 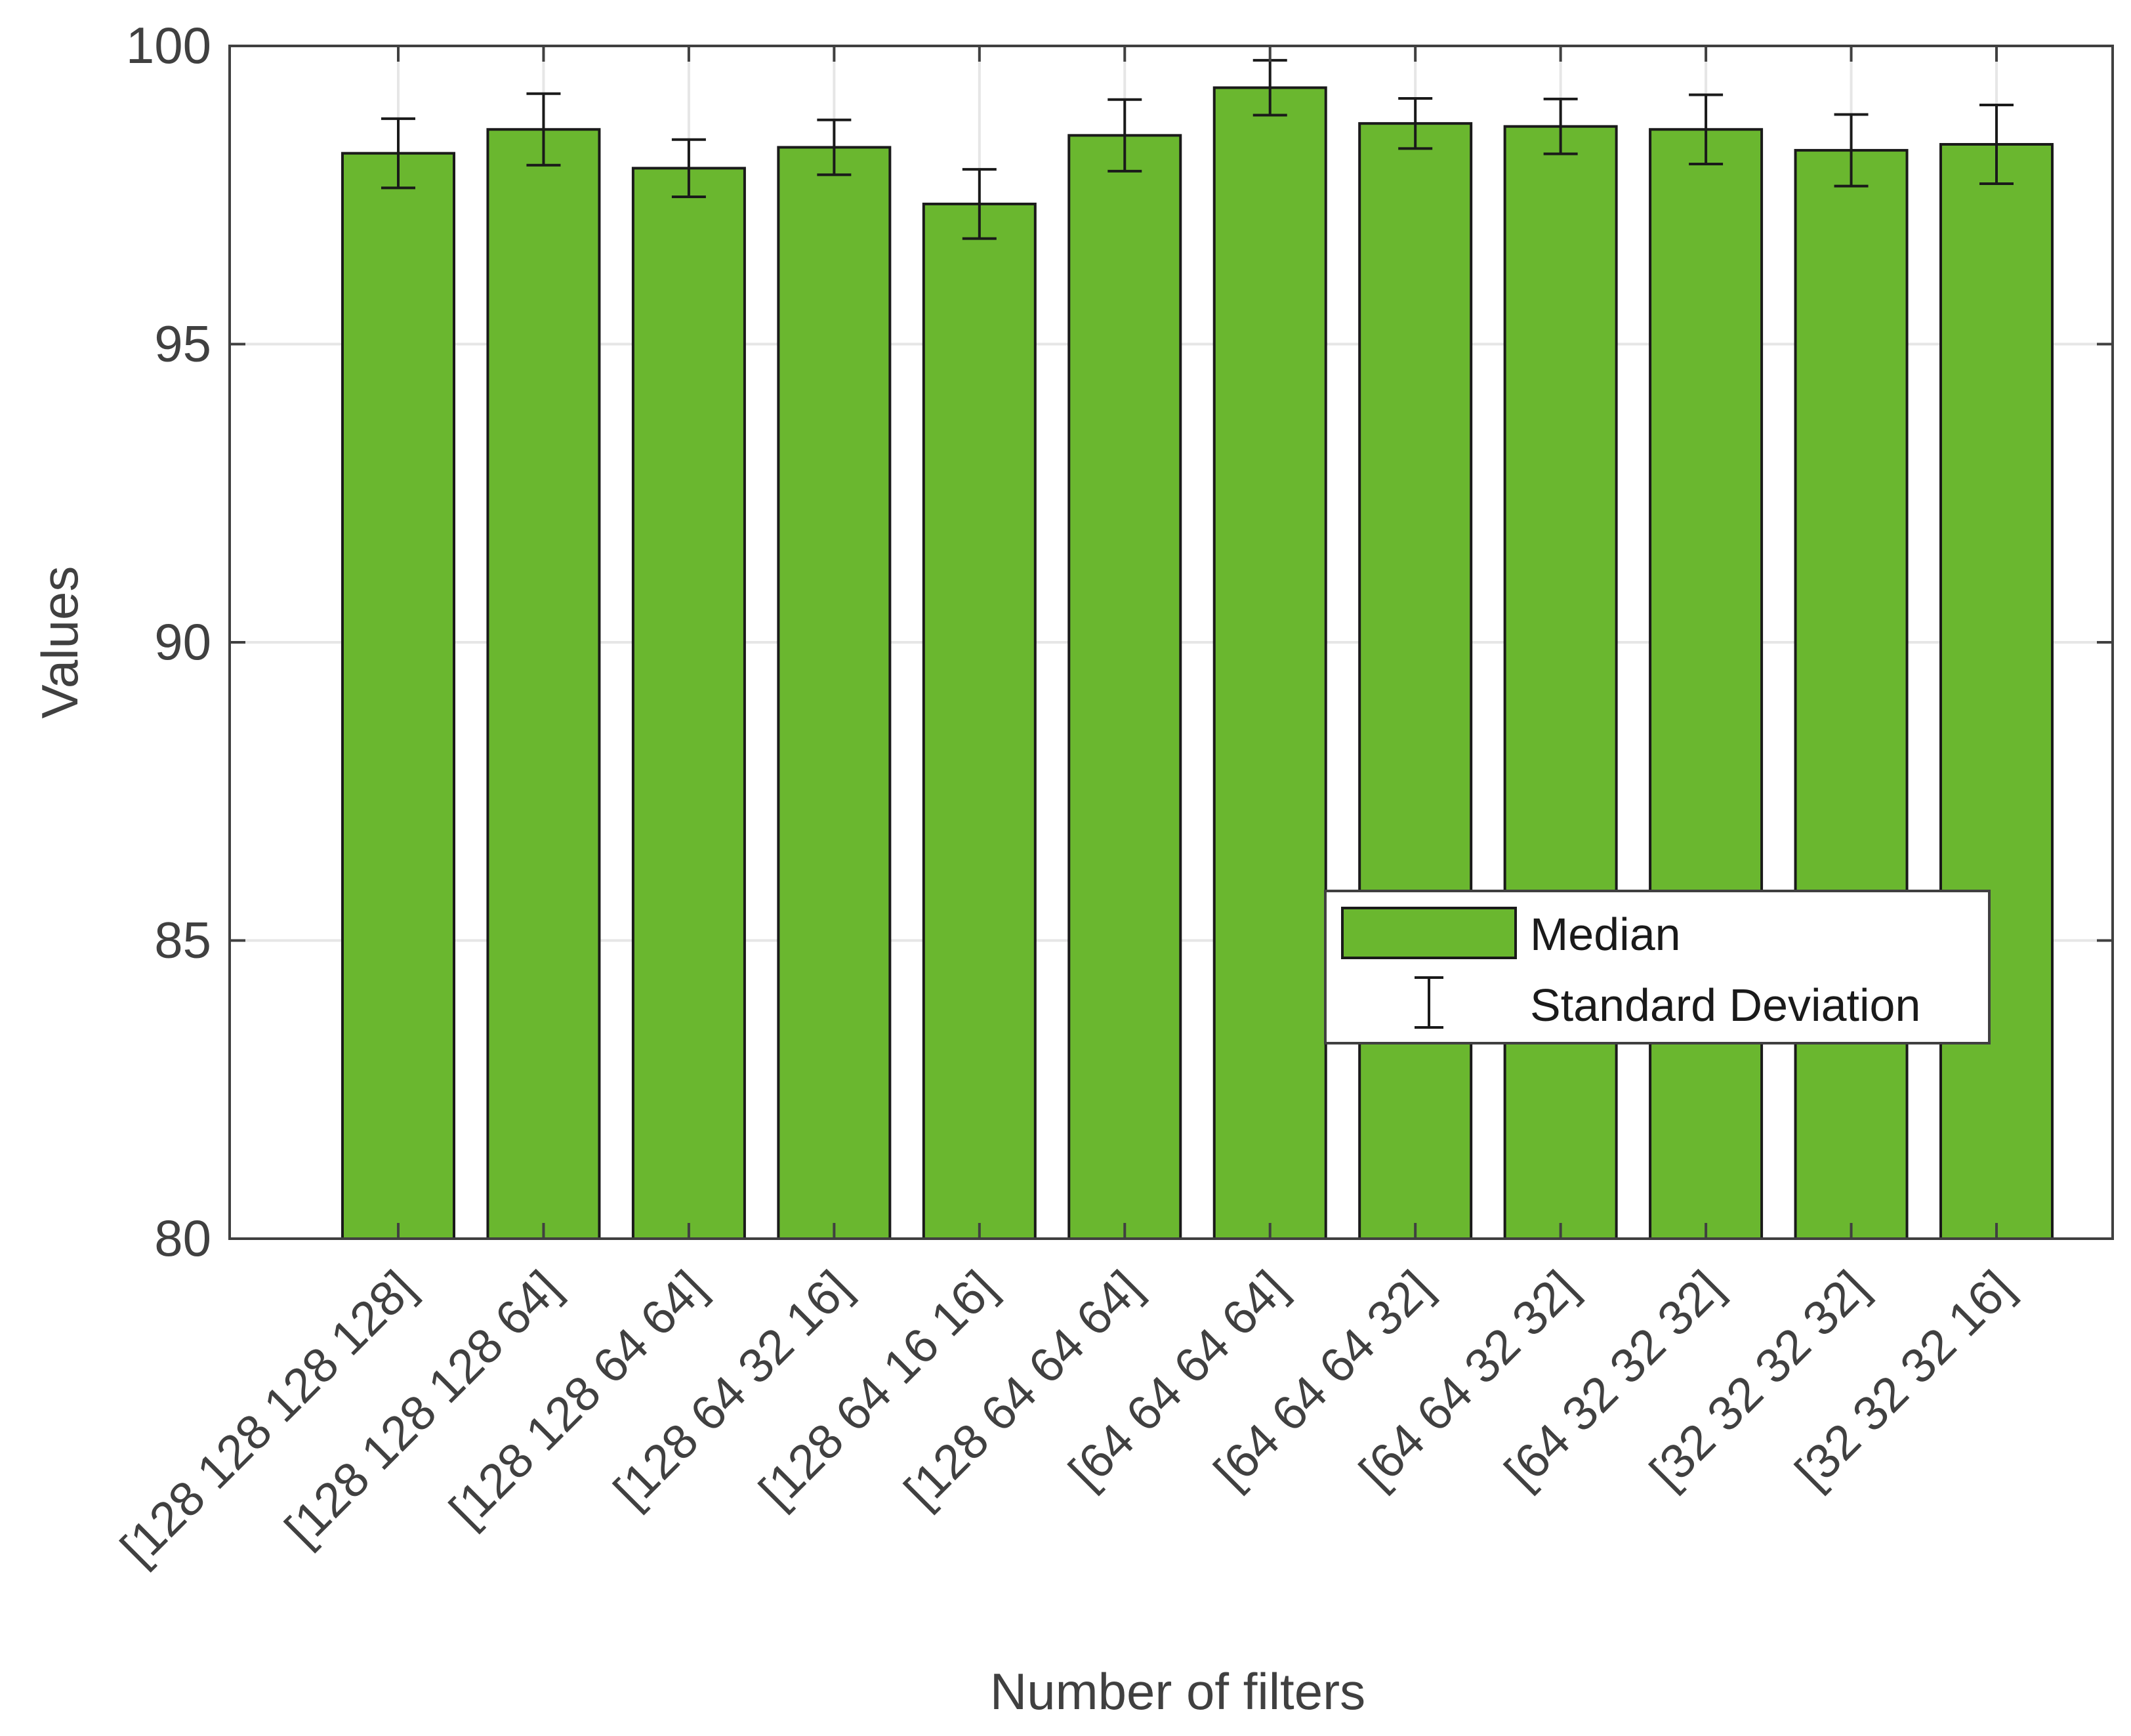 I want to click on y-tick-label: 95, so click(x=182, y=344).